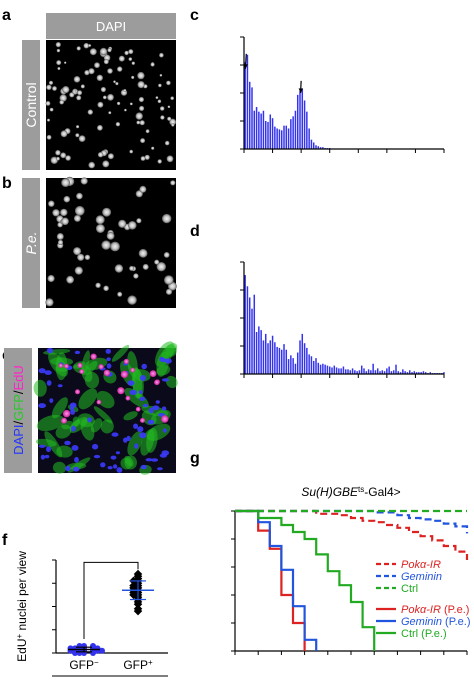 Image resolution: width=474 pixels, height=685 pixels. What do you see at coordinates (111, 600) in the screenshot?
I see `significance-bracket` at bounding box center [111, 600].